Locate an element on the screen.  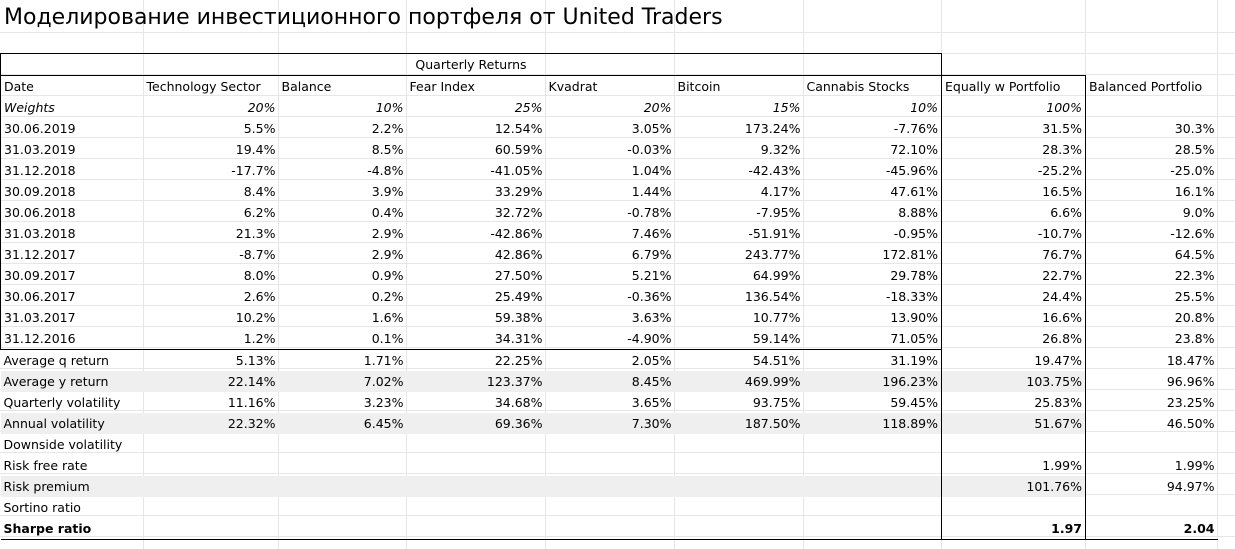
value-cell: -12.6% is located at coordinates (1192, 233).